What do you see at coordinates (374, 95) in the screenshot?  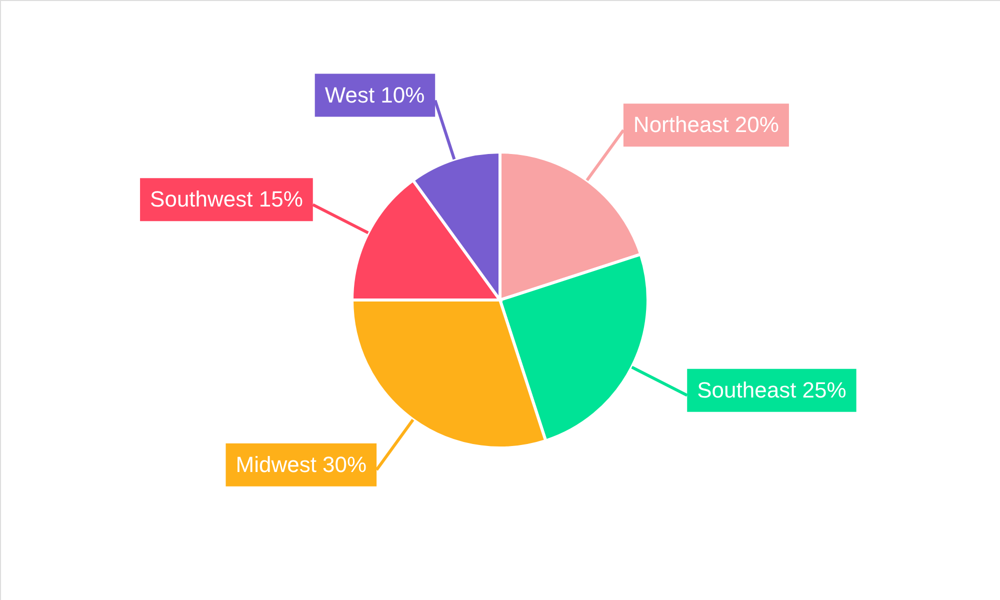 I see `slice-label: West 10%` at bounding box center [374, 95].